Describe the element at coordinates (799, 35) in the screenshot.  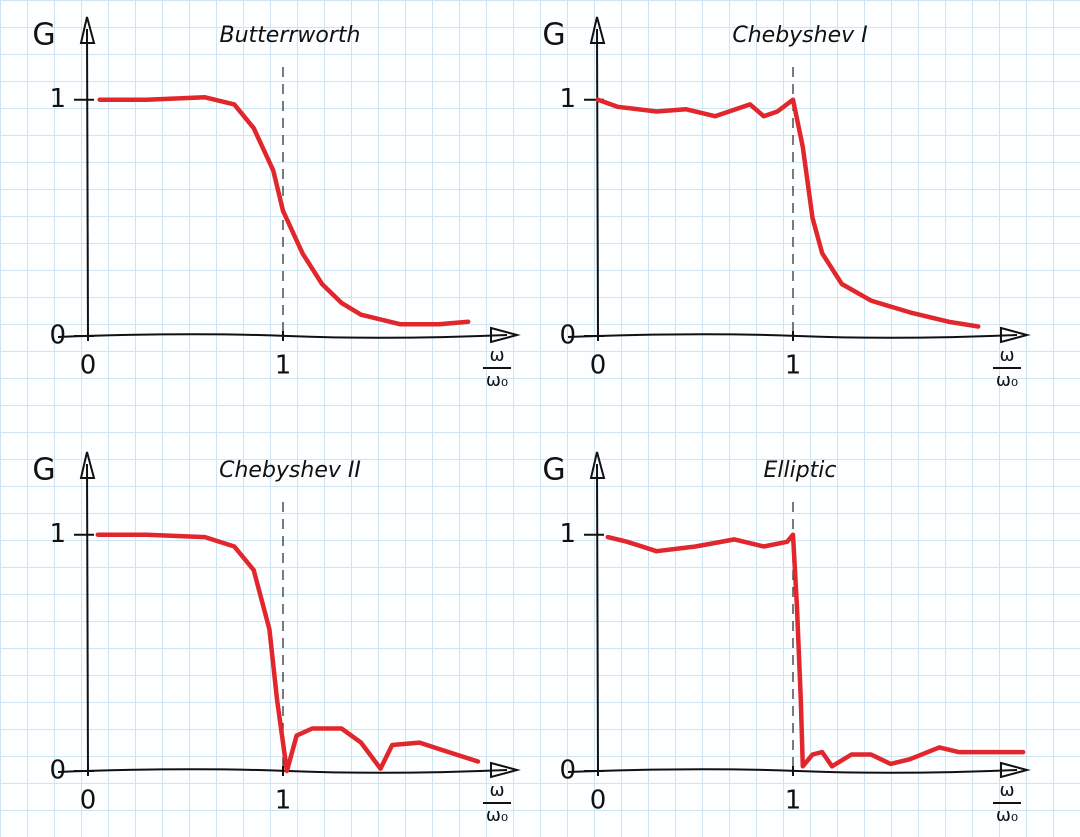
I see `chart-title: Chebyshev I` at that location.